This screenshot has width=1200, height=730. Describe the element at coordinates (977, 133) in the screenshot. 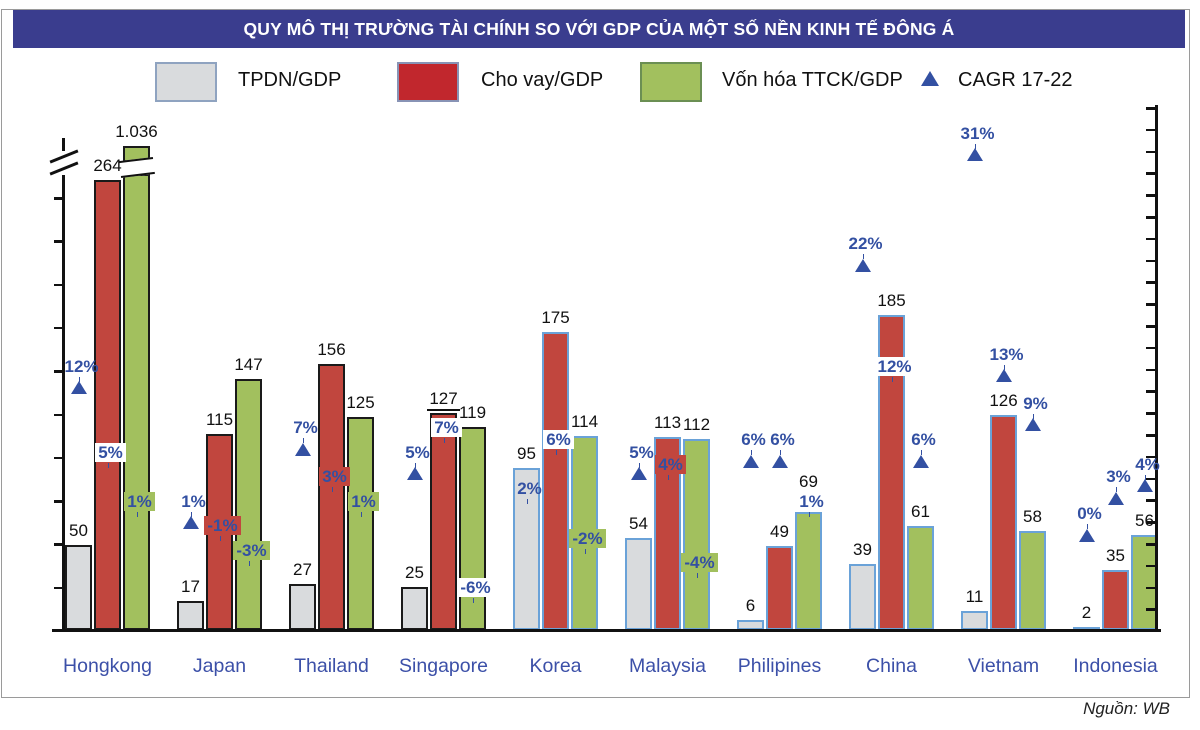

I see `cagr-value-label: 31%` at that location.